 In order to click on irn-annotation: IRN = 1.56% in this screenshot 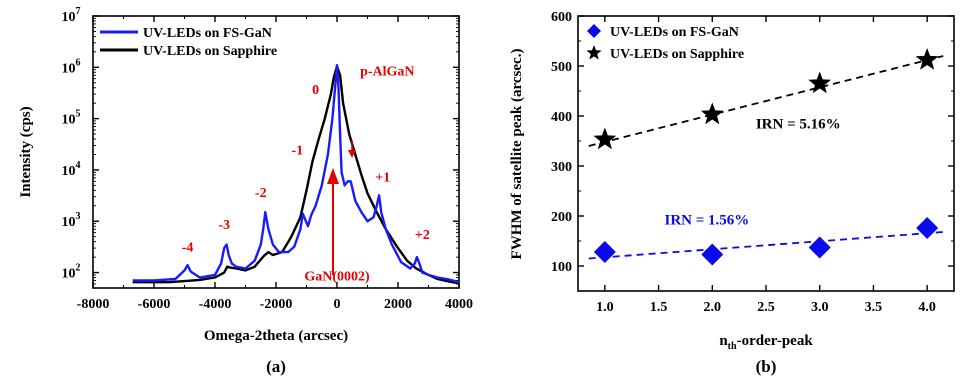, I will do `click(707, 221)`.